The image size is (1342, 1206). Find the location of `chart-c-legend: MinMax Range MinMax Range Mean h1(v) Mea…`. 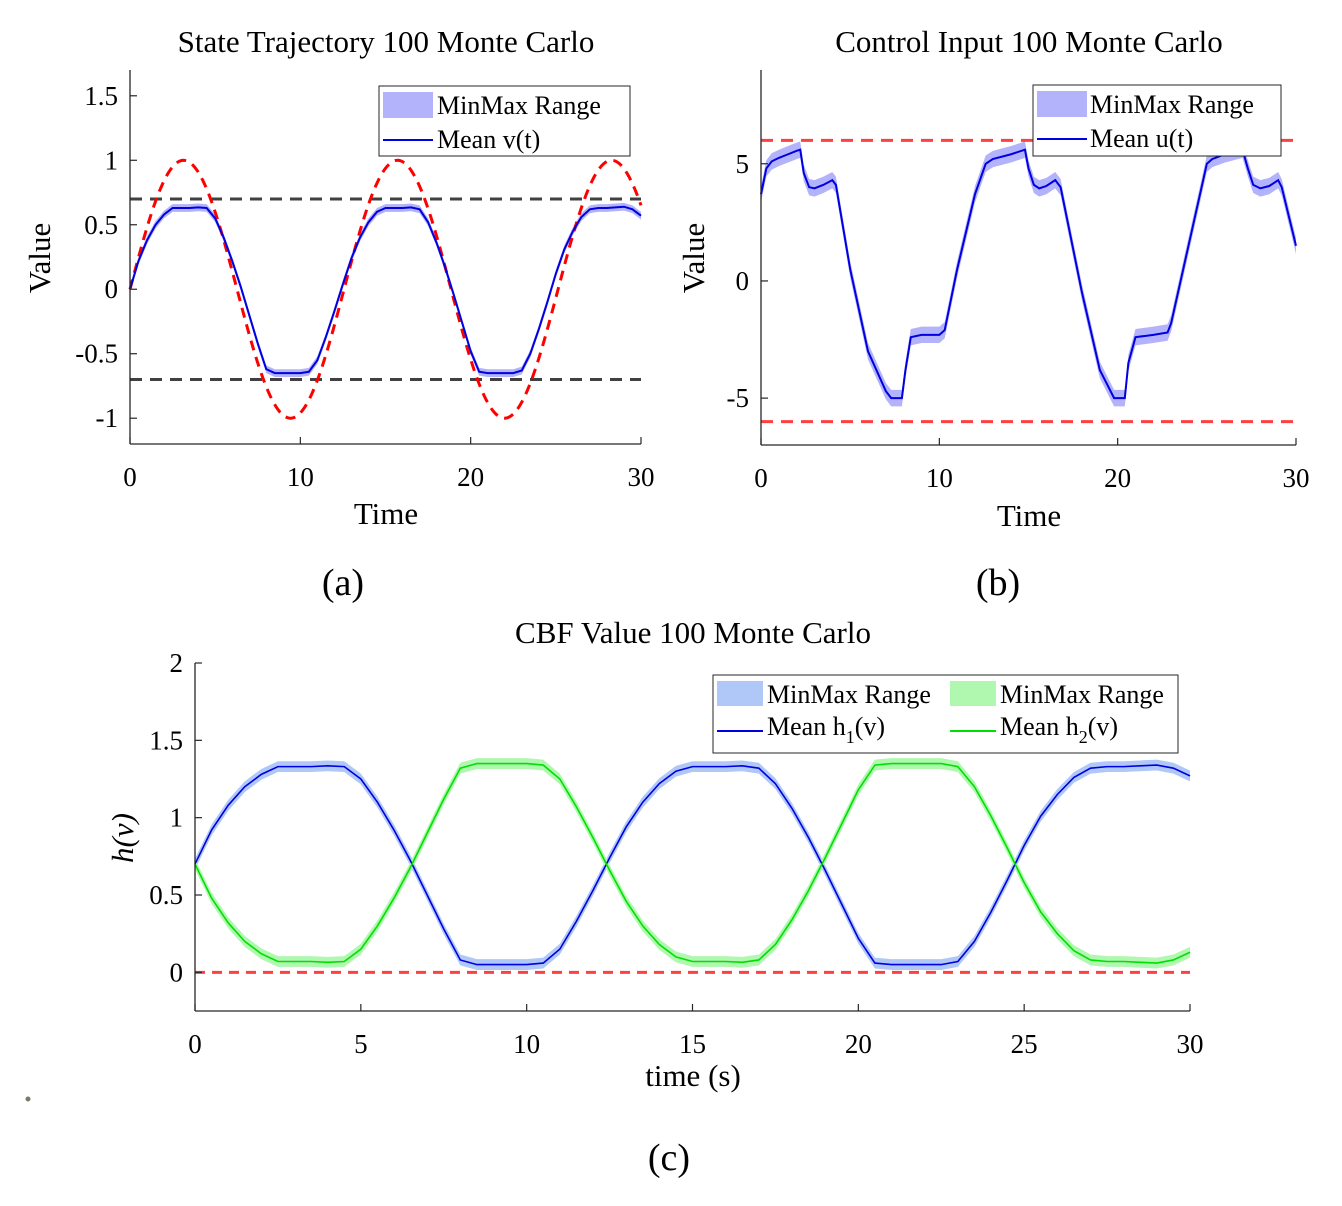

chart-c-legend: MinMax Range MinMax Range Mean h1(v) Mea… is located at coordinates (945, 714).